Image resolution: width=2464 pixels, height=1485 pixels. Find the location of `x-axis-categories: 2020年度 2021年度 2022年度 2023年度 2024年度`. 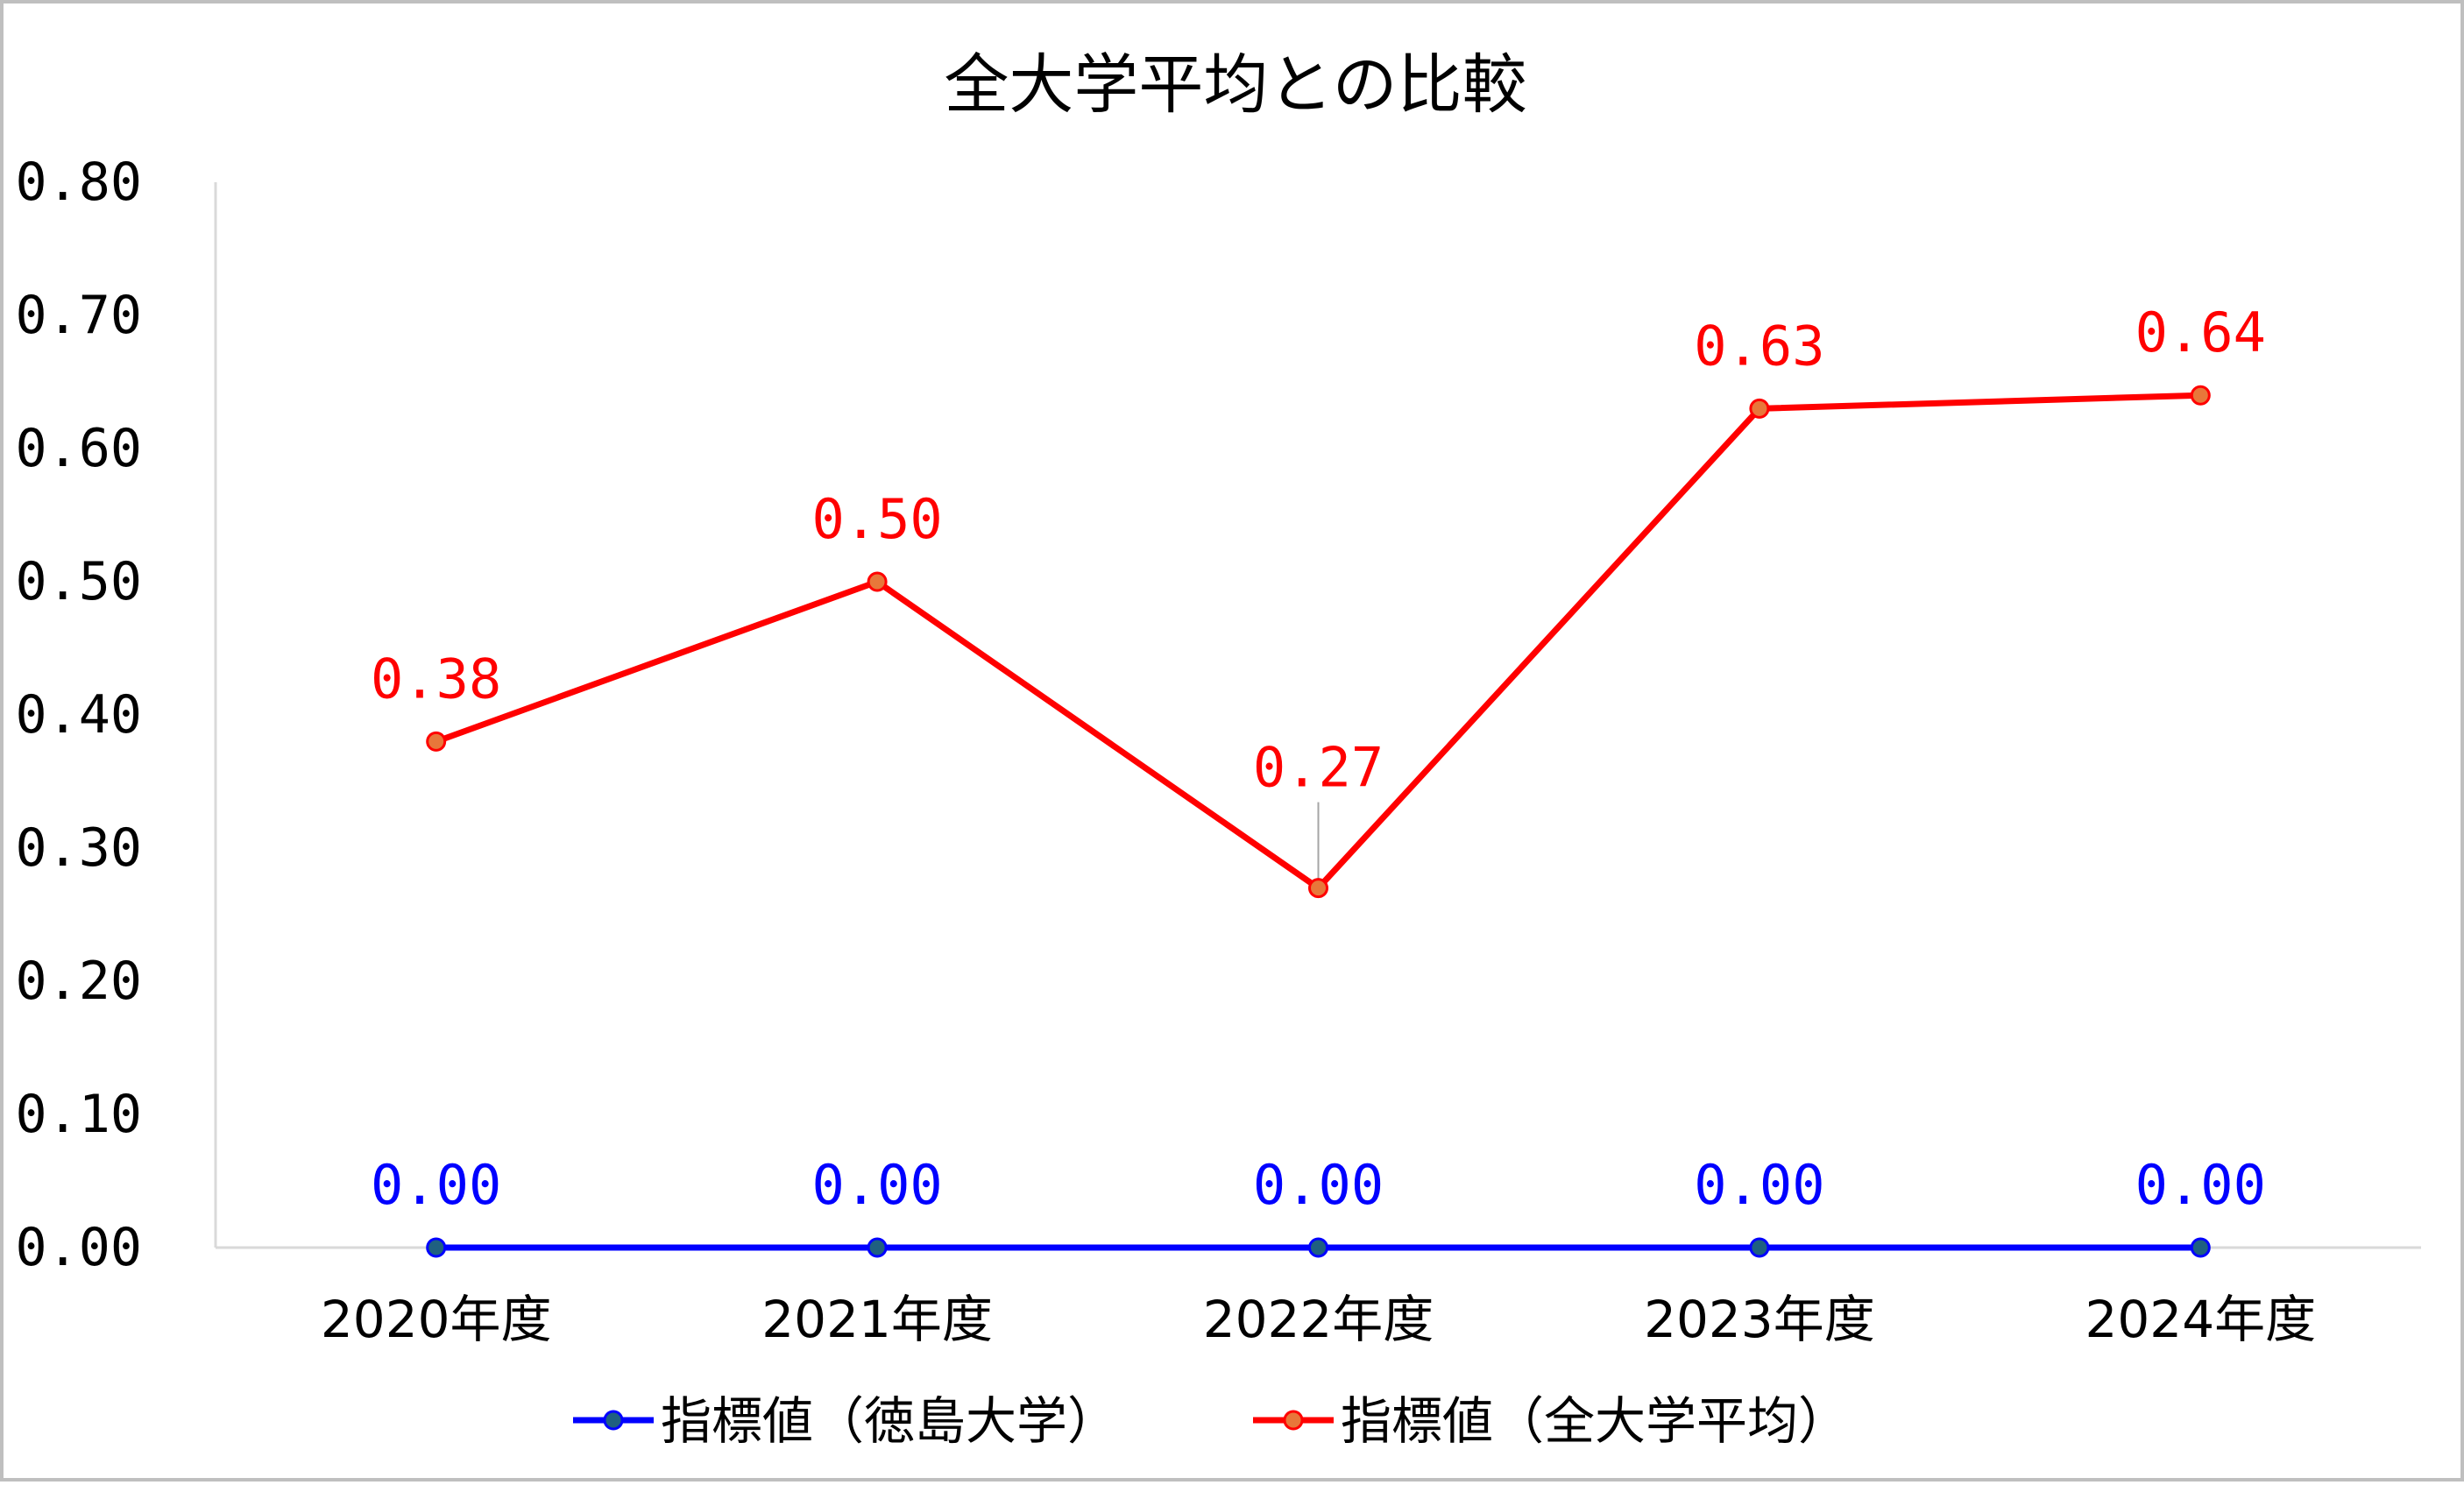

x-axis-categories: 2020年度 2021年度 2022年度 2023年度 2024年度 is located at coordinates (1318, 1319).